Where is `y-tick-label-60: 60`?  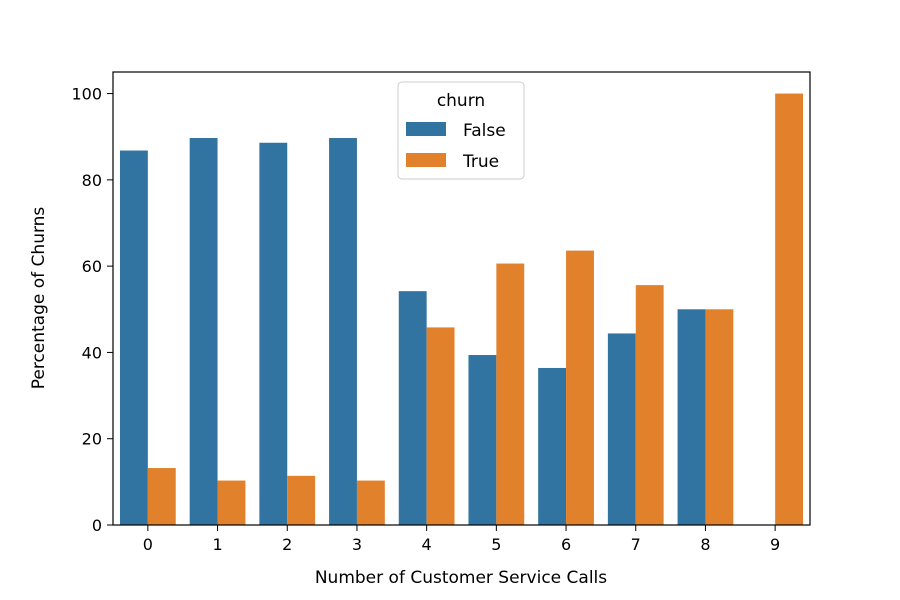
y-tick-label-60: 60 is located at coordinates (92, 266).